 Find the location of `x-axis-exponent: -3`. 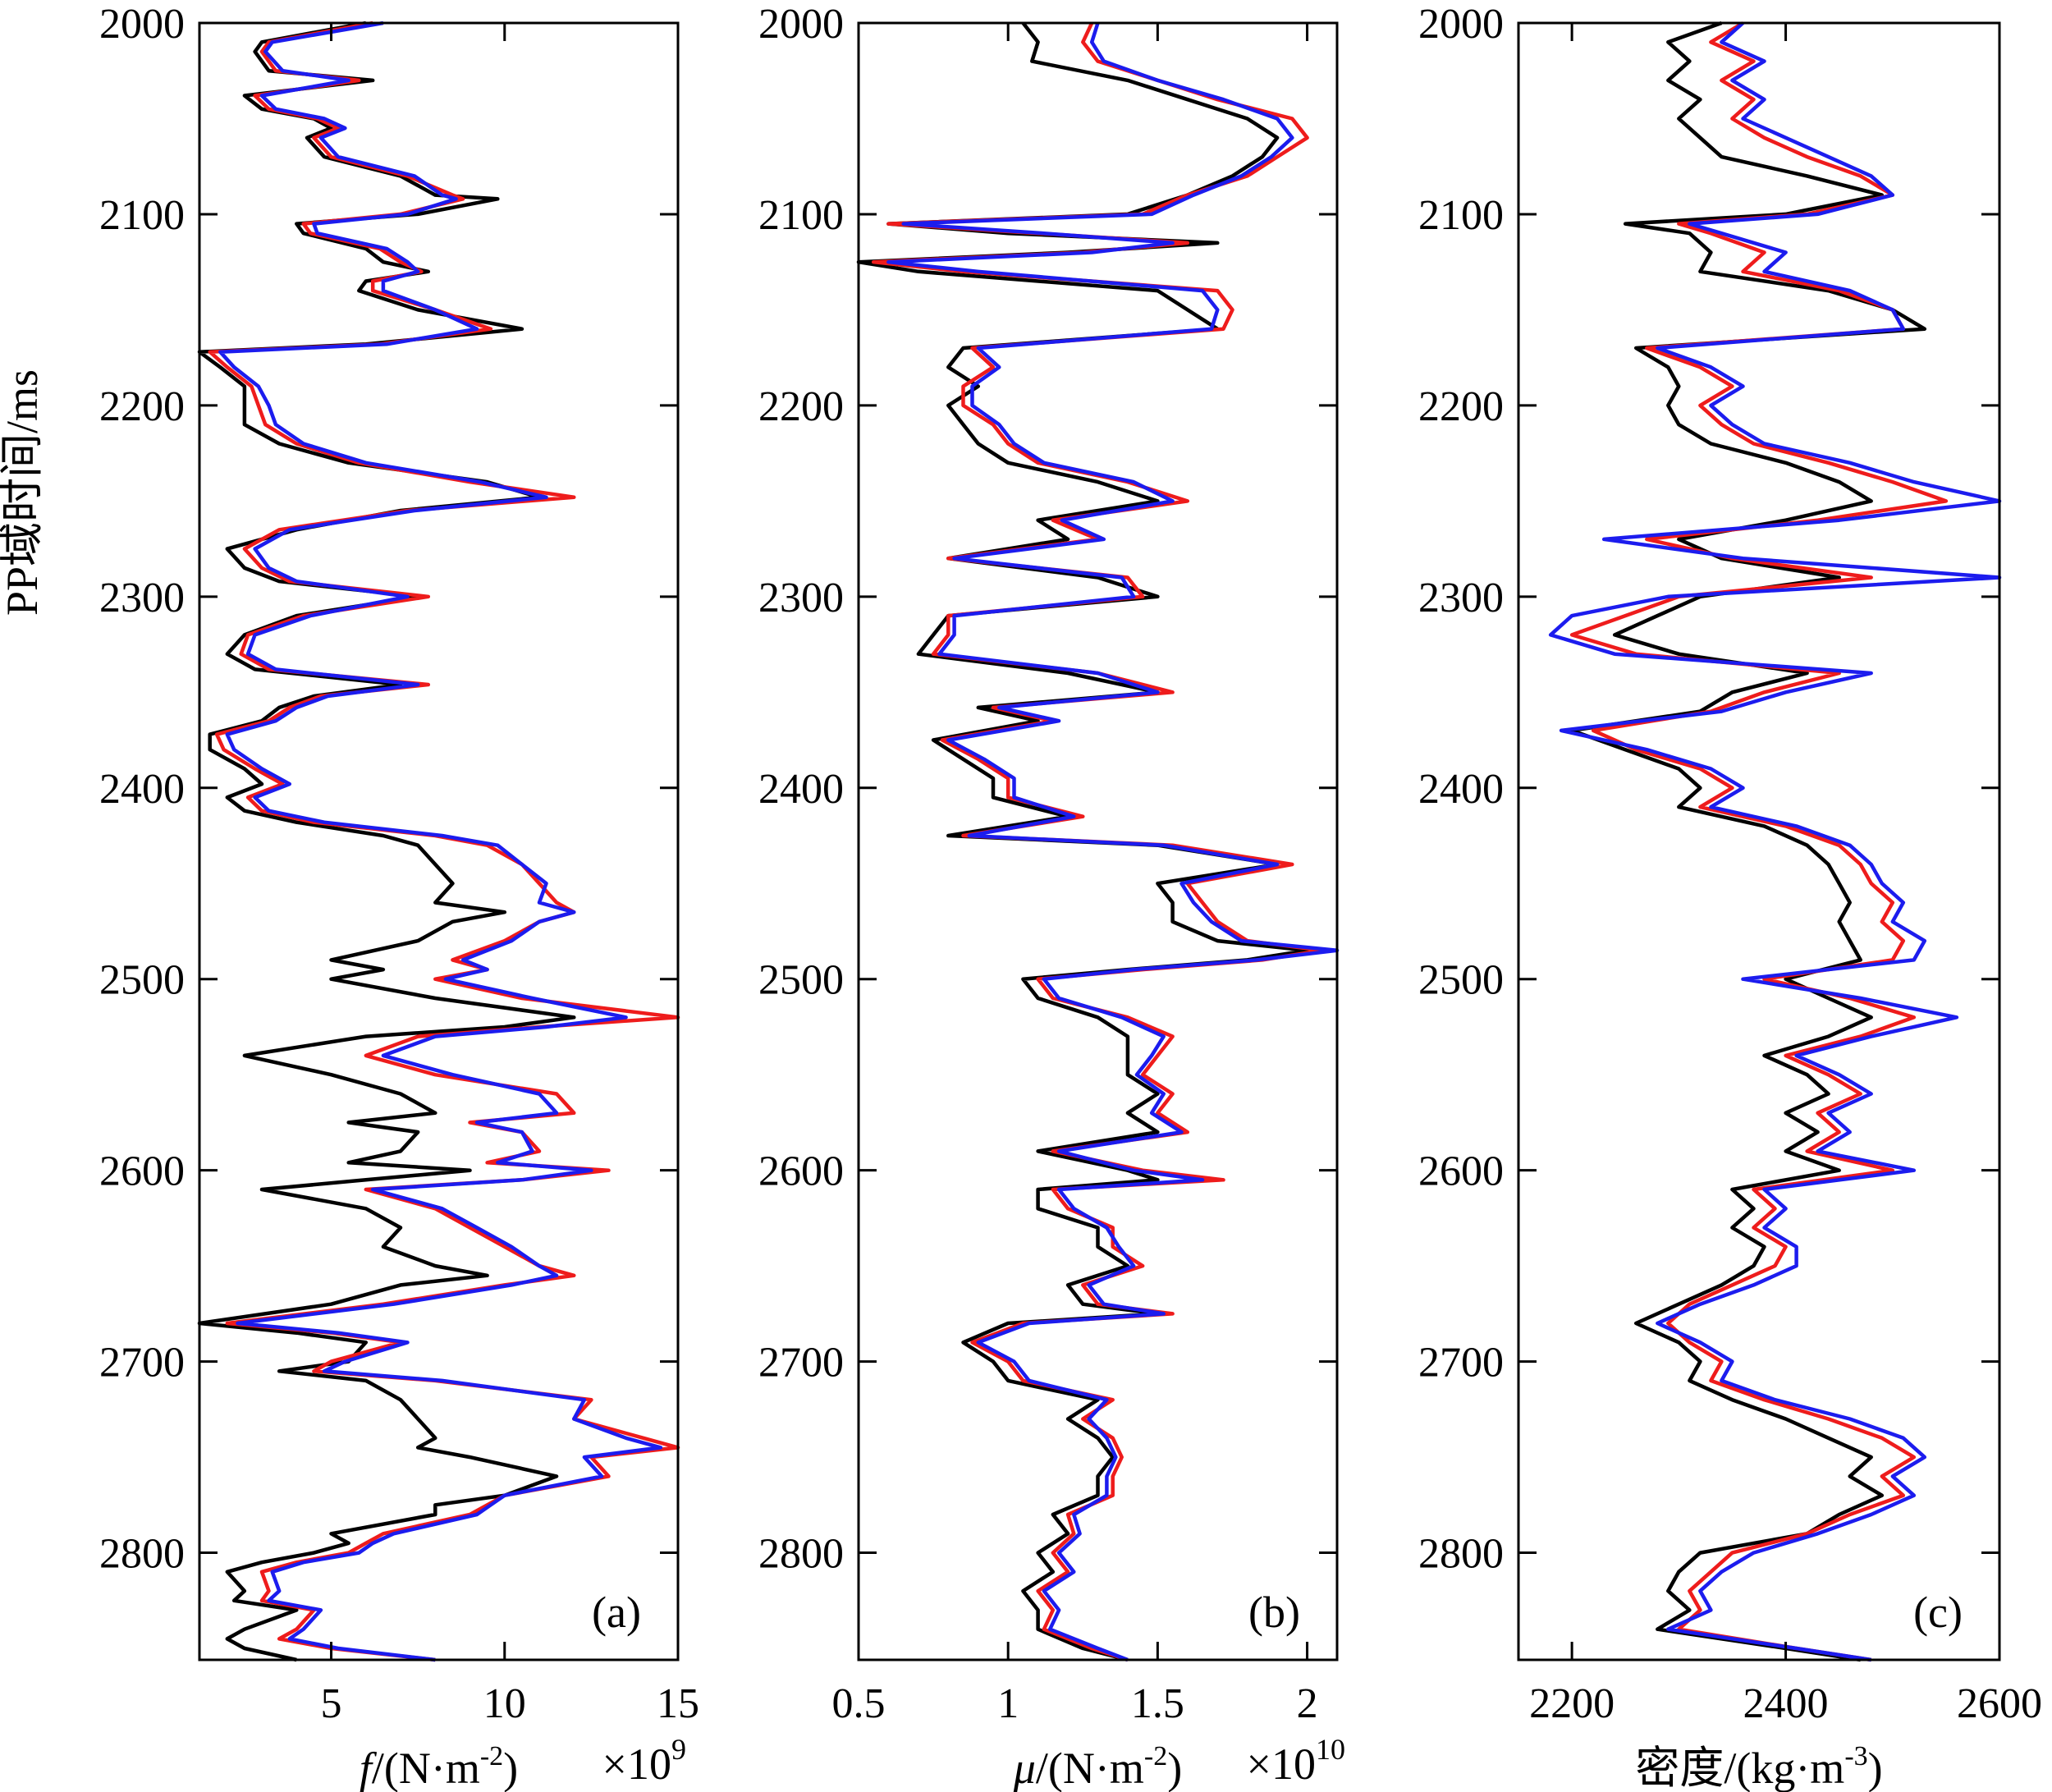

x-axis-exponent: -3 is located at coordinates (1855, 1756).